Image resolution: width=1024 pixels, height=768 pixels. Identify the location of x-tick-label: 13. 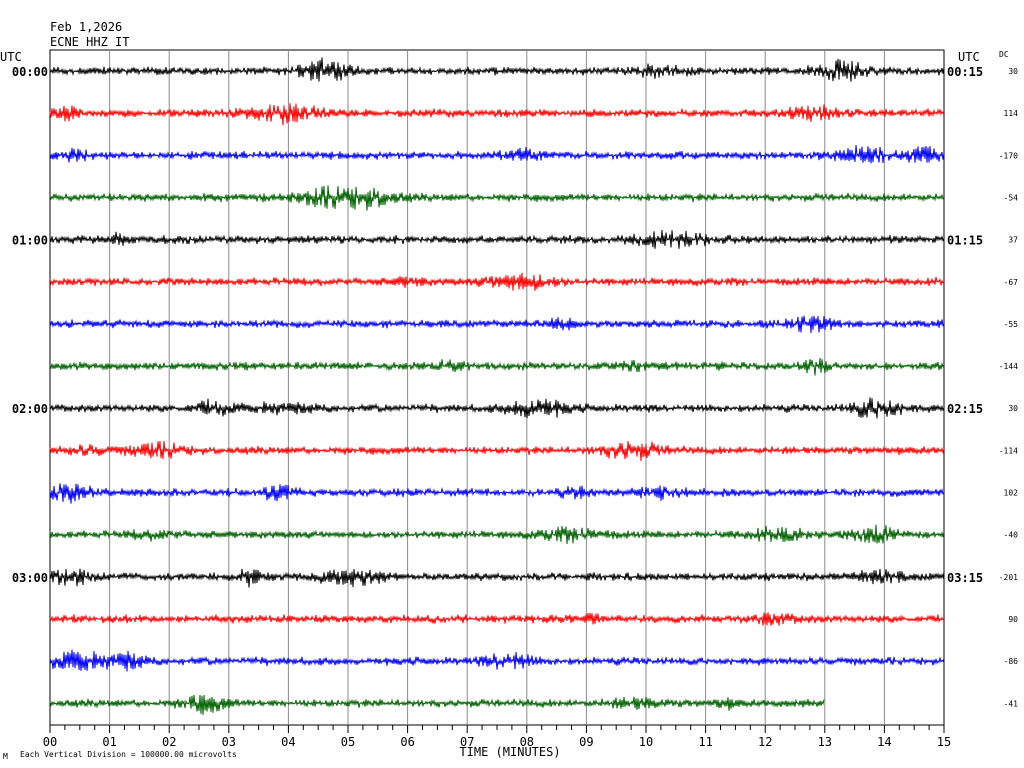
(825, 742).